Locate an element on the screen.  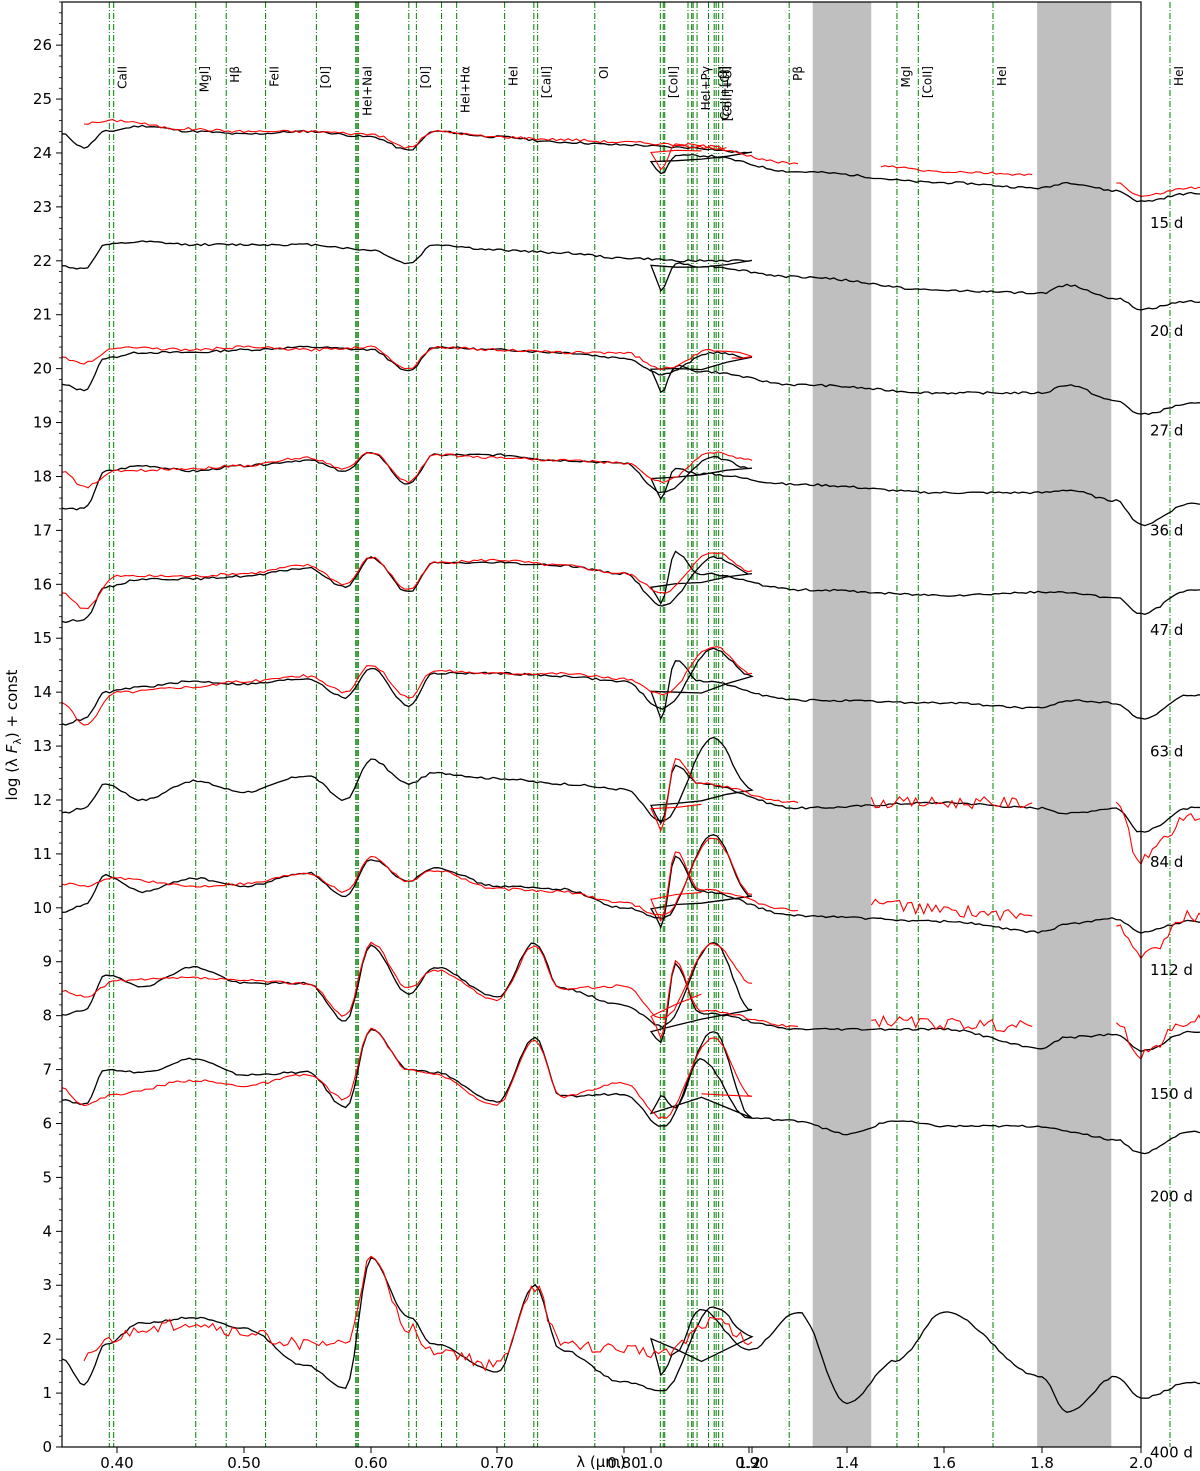
line-id-label-17: MgI is located at coordinates (906, 77).